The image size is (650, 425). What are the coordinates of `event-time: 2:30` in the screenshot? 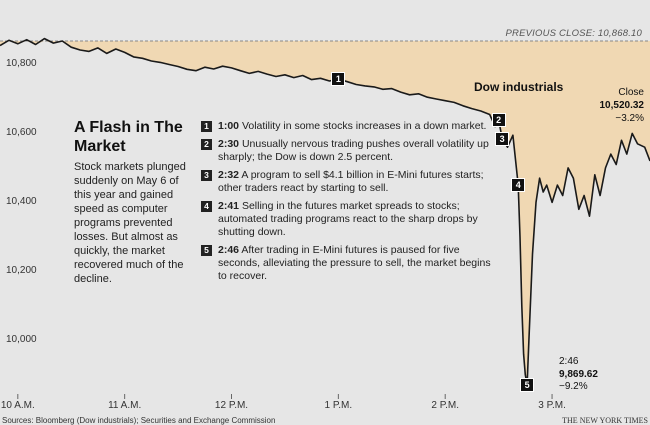 It's located at (229, 144).